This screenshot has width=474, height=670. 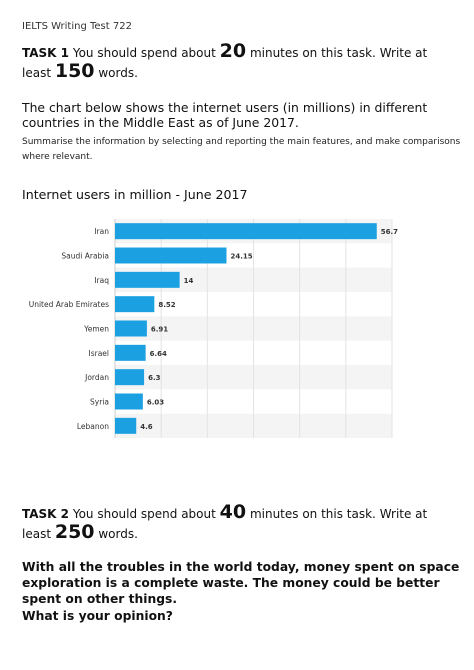 I want to click on task1-minutes: 20, so click(x=233, y=51).